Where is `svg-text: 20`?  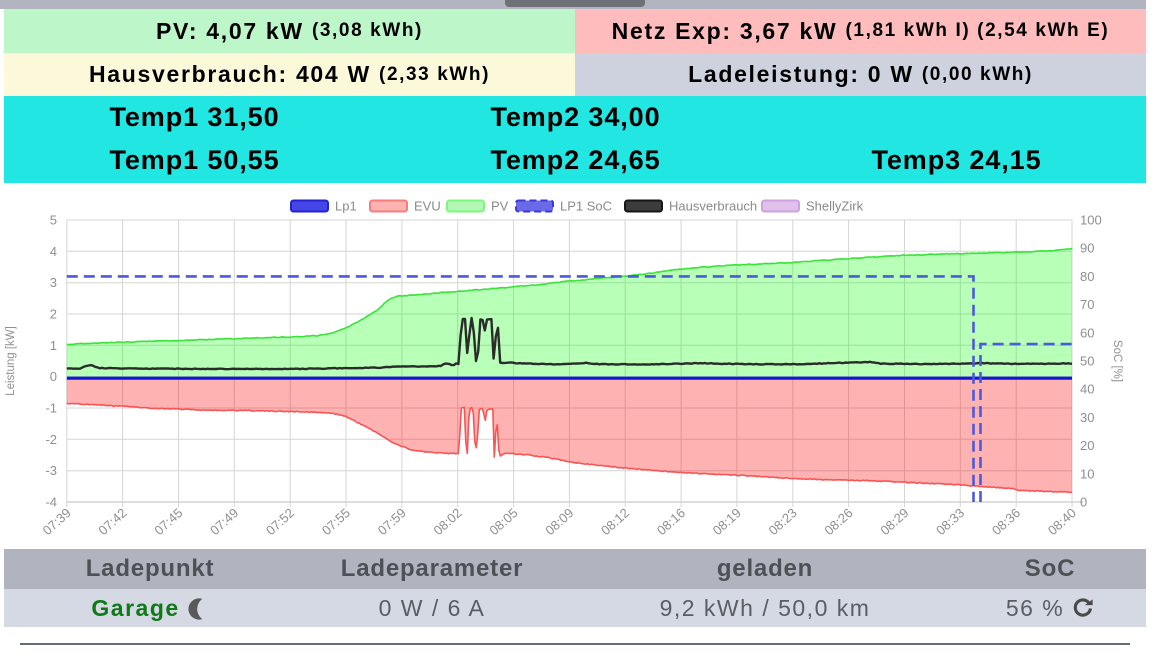
svg-text: 20 is located at coordinates (1087, 445).